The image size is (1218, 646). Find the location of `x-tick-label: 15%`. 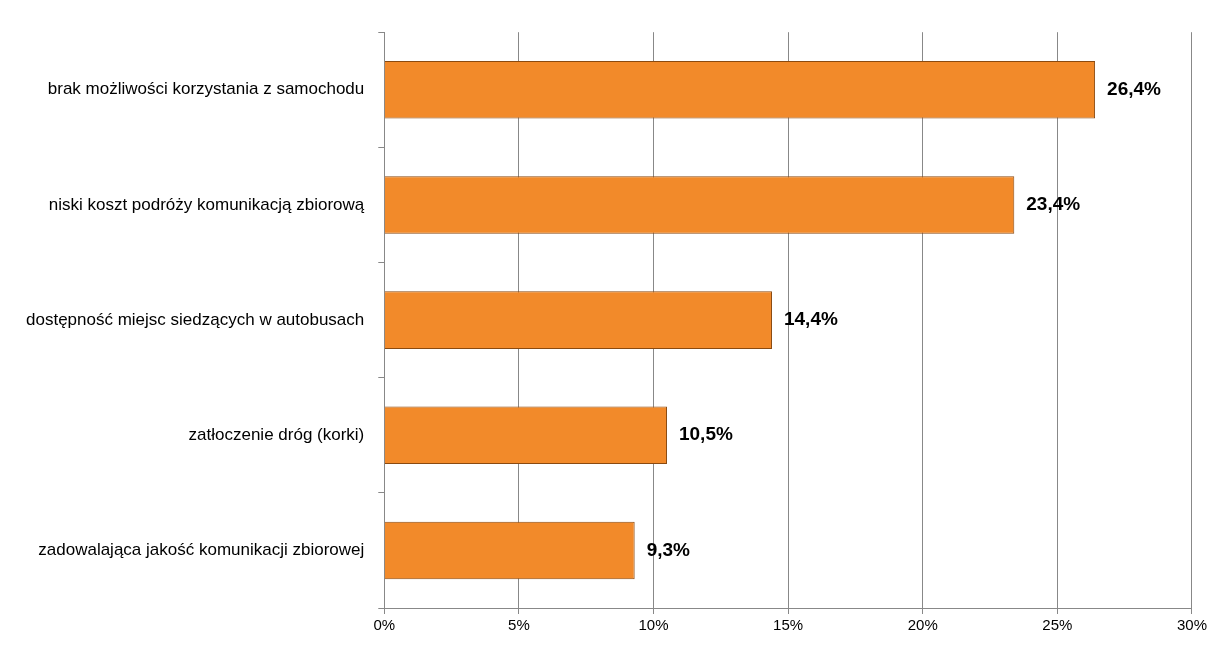

x-tick-label: 15% is located at coordinates (788, 625).